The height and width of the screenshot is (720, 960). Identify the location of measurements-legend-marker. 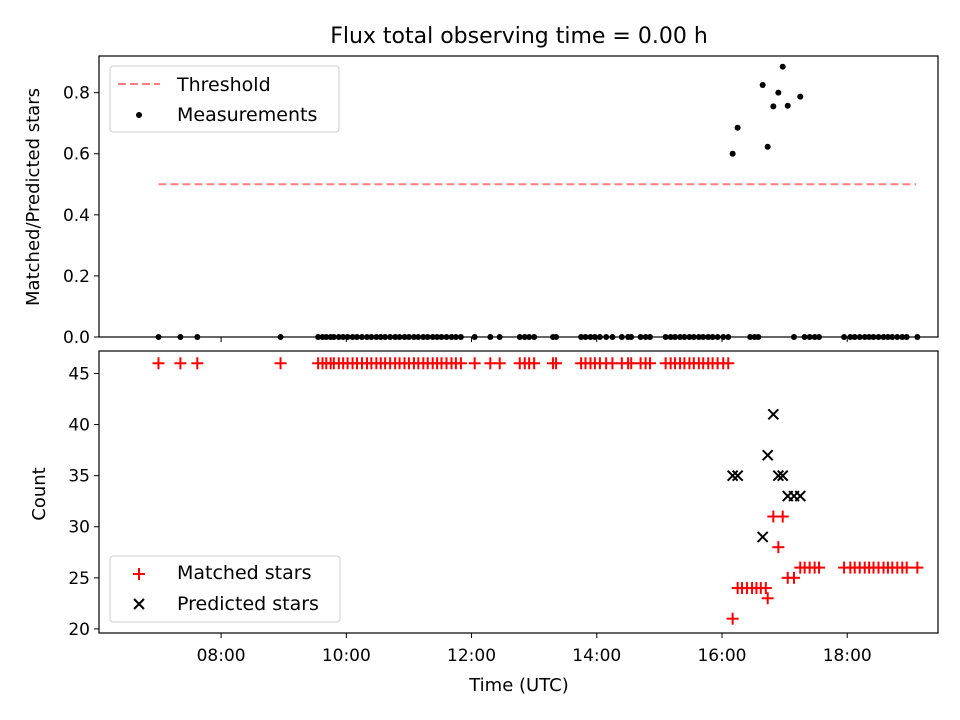
(139, 115).